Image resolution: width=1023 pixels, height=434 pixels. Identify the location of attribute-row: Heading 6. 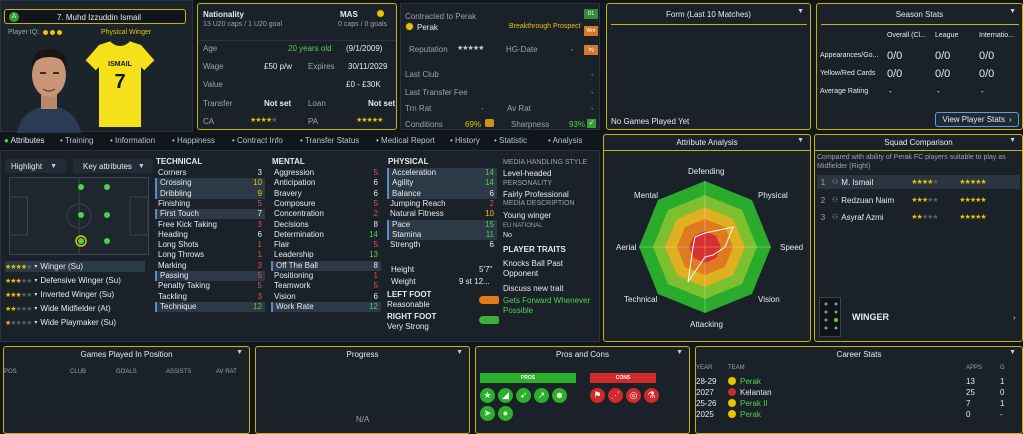
(210, 235).